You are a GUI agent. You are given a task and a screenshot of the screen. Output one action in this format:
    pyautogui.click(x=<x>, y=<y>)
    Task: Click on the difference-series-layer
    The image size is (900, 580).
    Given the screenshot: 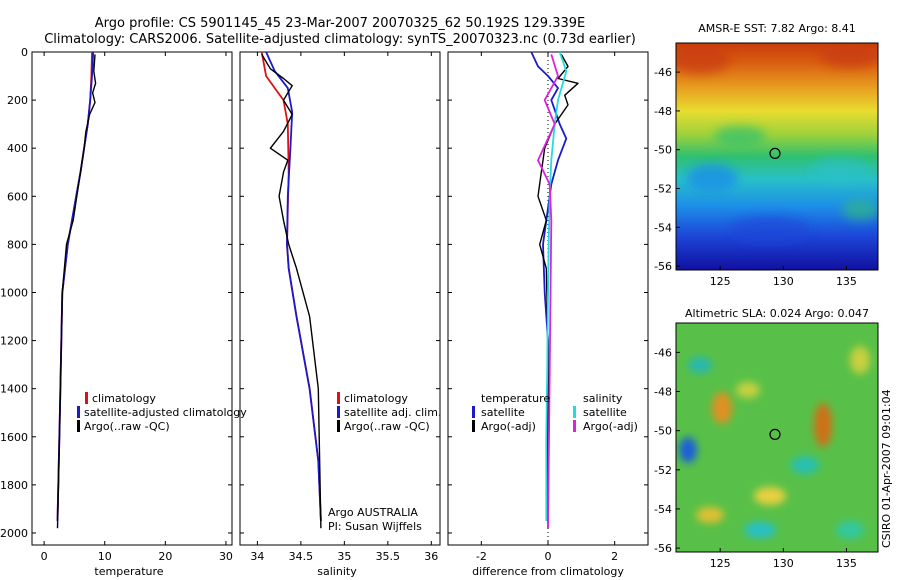 What is the action you would take?
    pyautogui.click(x=554, y=290)
    